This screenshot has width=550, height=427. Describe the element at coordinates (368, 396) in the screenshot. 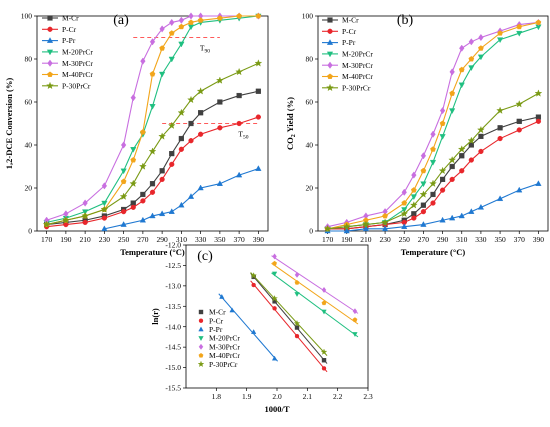

I see `x-tick-label: 2.3` at that location.